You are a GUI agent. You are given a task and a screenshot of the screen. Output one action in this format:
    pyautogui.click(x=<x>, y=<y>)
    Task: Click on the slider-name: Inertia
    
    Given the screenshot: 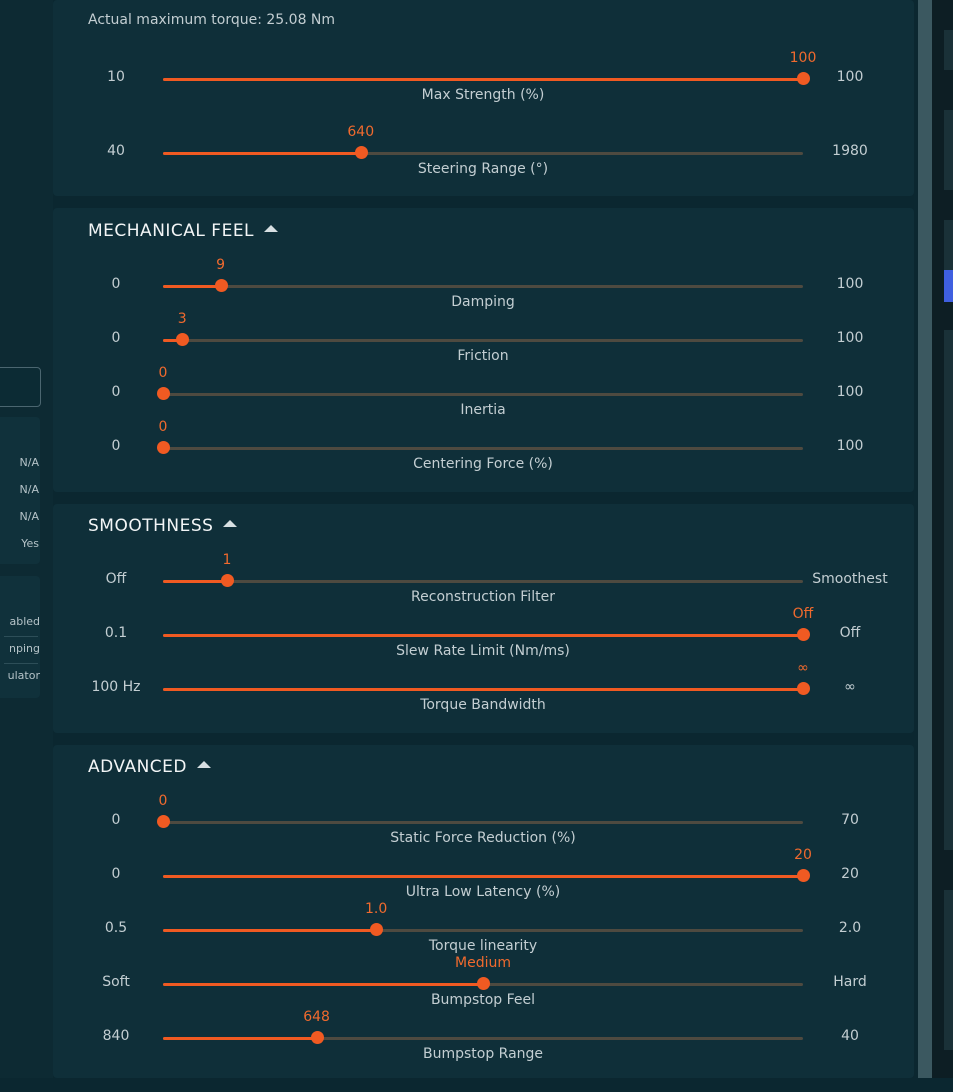 What is the action you would take?
    pyautogui.click(x=483, y=410)
    